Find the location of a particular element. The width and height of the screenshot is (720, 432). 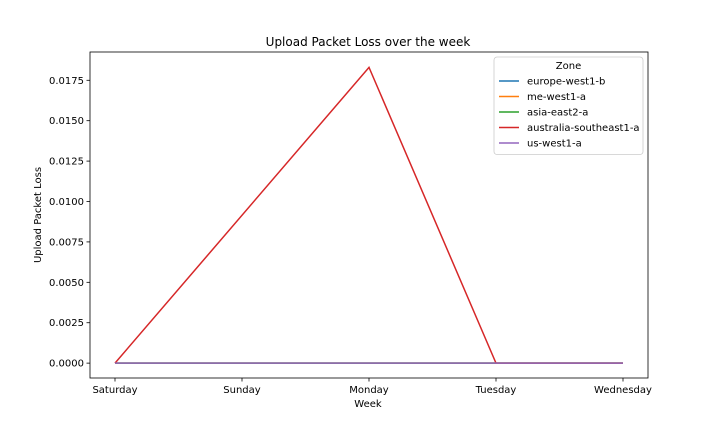

legend-entry: europe-west1-b is located at coordinates (566, 82).